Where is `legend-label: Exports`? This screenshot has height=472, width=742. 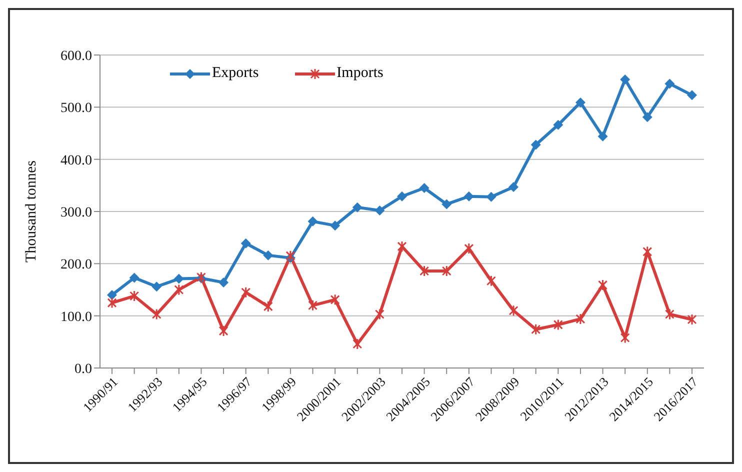
legend-label: Exports is located at coordinates (235, 73).